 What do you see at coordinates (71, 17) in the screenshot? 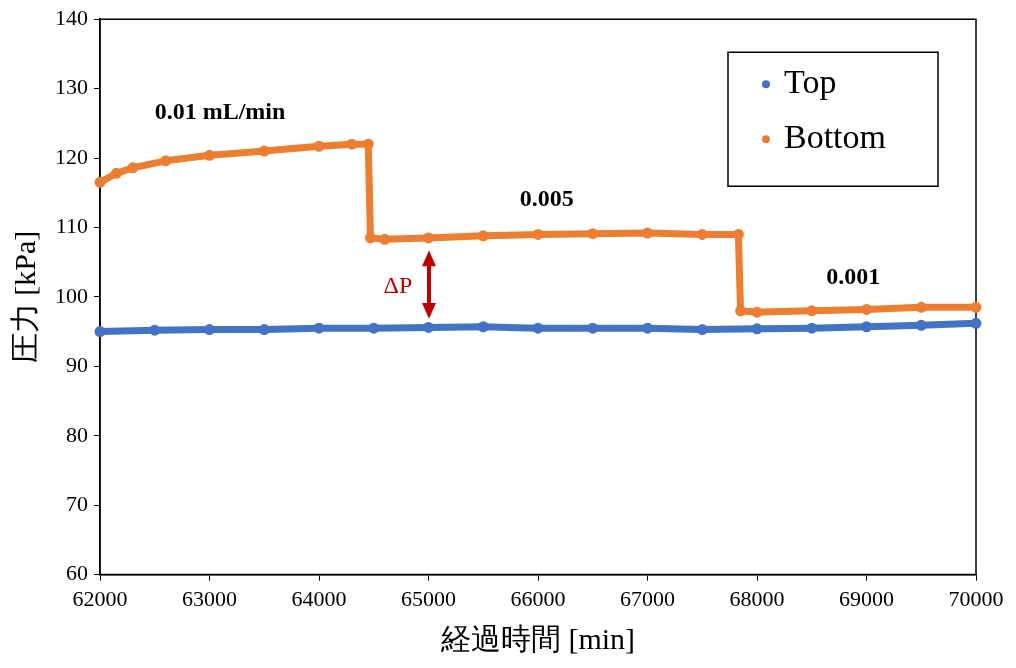
I see `y-tick-label: 140` at bounding box center [71, 17].